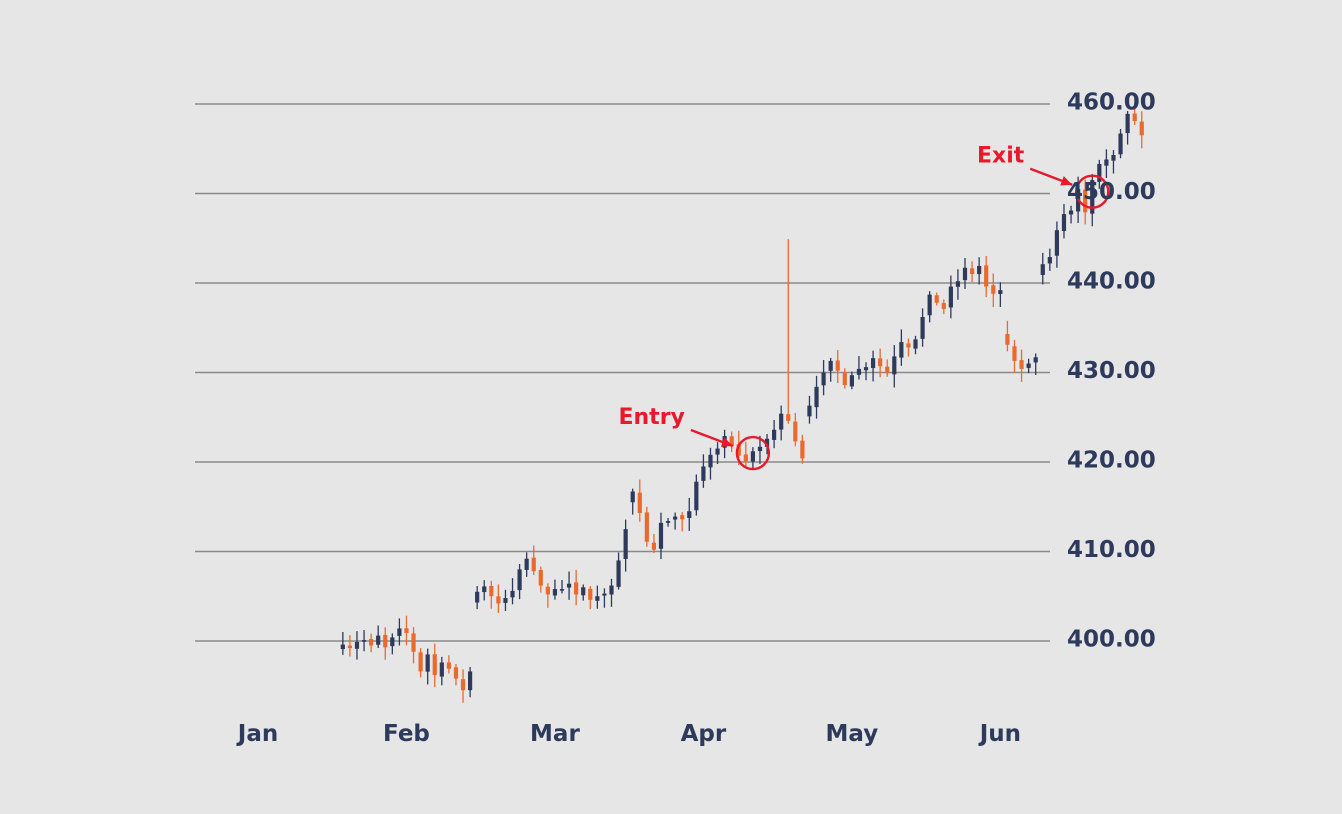  I want to click on annotation-circle, so click(753, 453).